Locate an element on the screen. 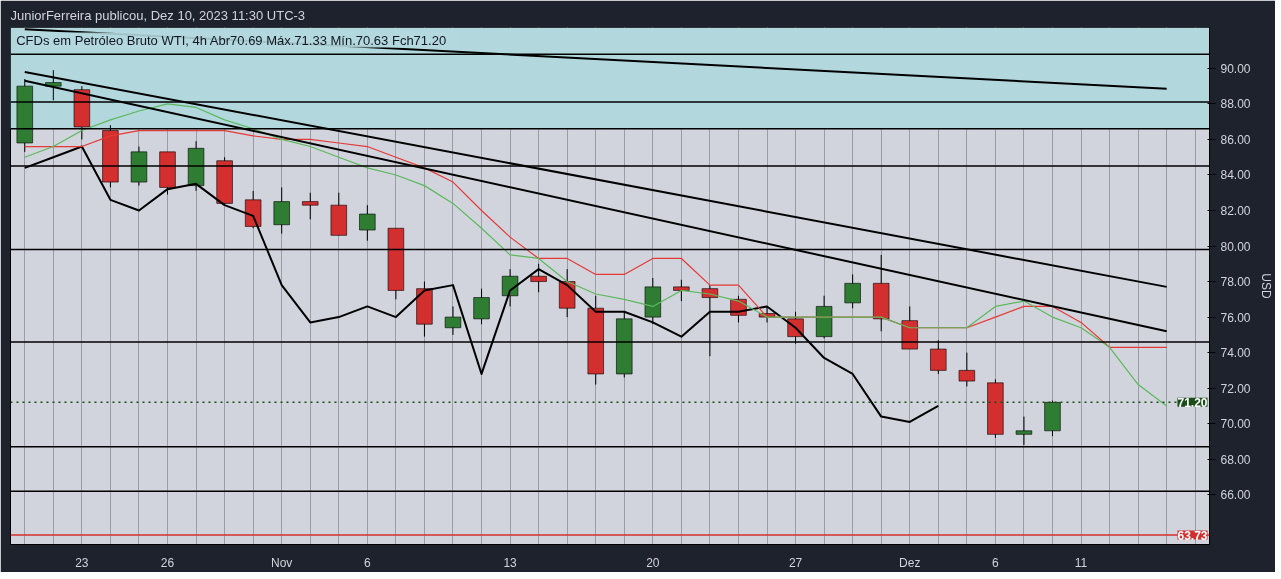 This screenshot has height=579, width=1281. x-tick-label: 13 is located at coordinates (510, 562).